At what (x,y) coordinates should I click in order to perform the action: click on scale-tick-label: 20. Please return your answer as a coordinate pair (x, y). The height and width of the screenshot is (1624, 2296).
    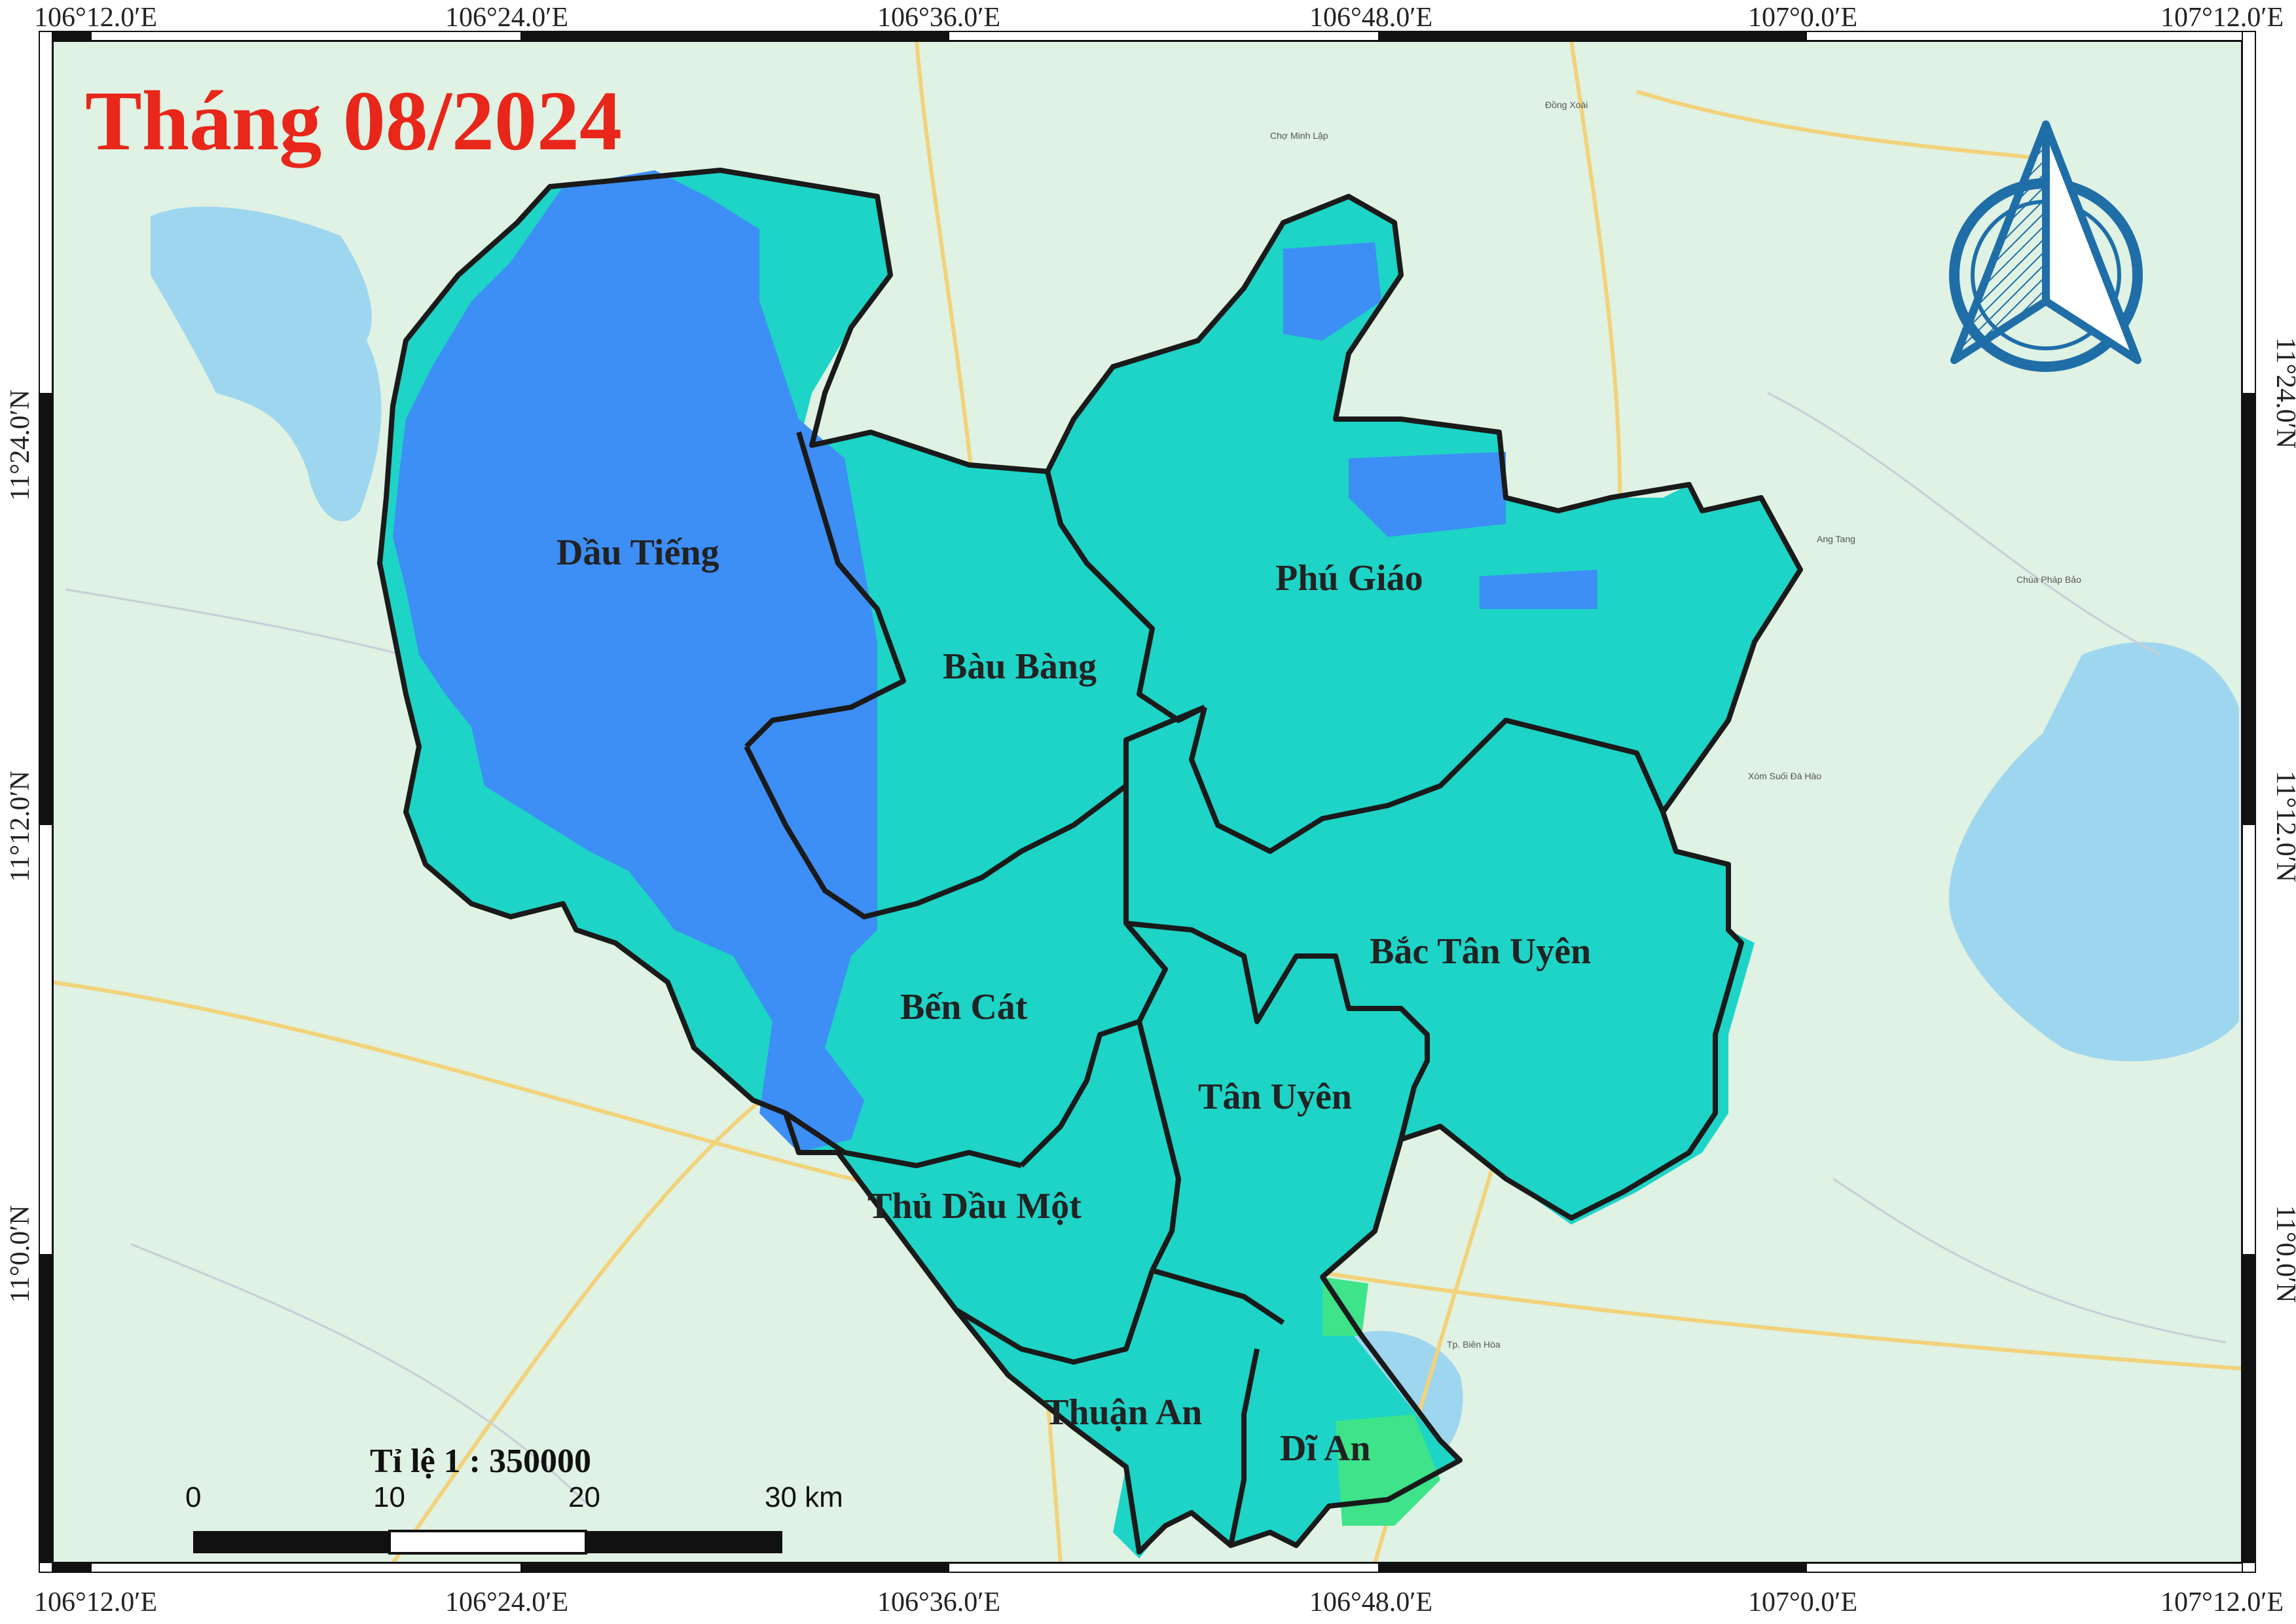
    Looking at the image, I should click on (584, 1497).